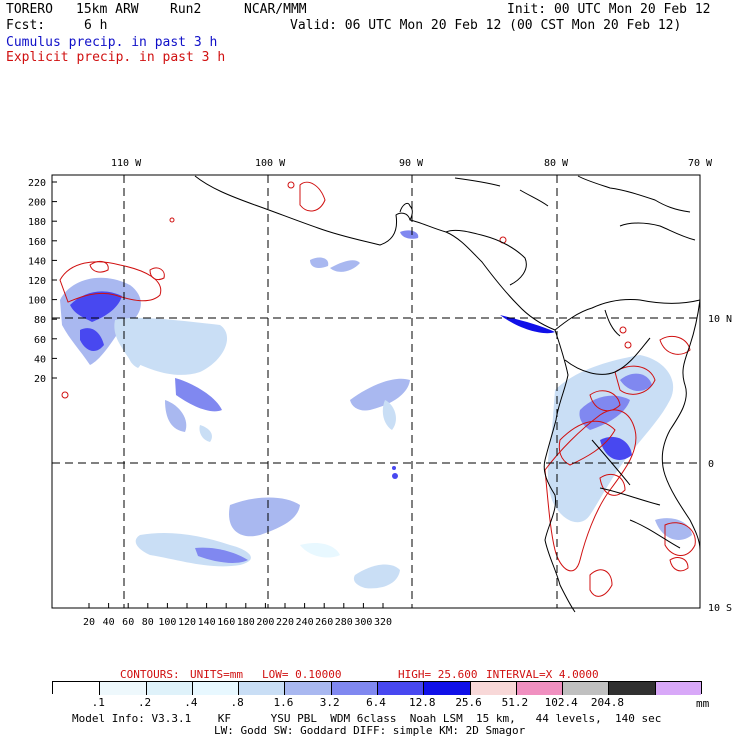 This screenshot has height=740, width=740. Describe the element at coordinates (37, 222) in the screenshot. I see `y-tick-label: 180` at that location.